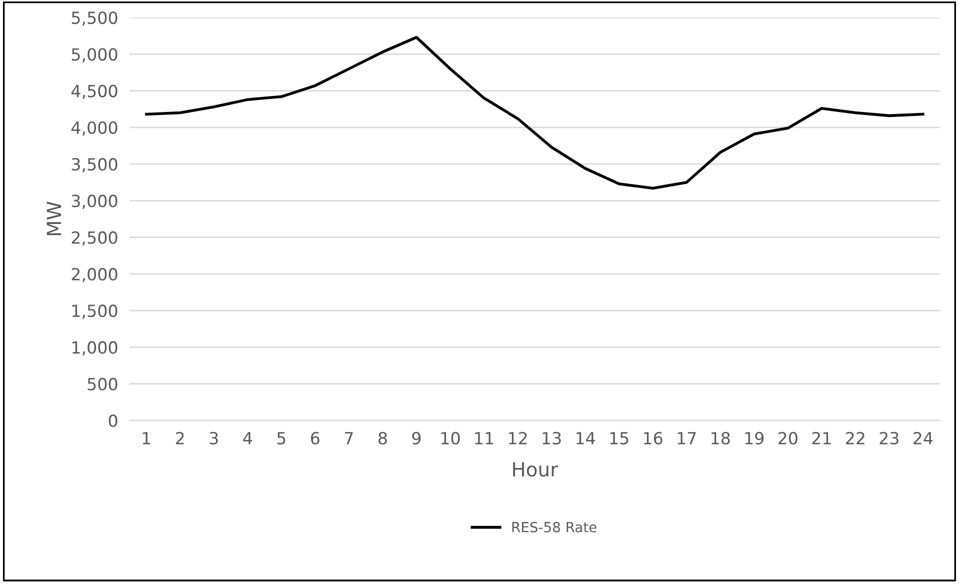  Describe the element at coordinates (94, 128) in the screenshot. I see `y-tick-label: 4,000` at that location.